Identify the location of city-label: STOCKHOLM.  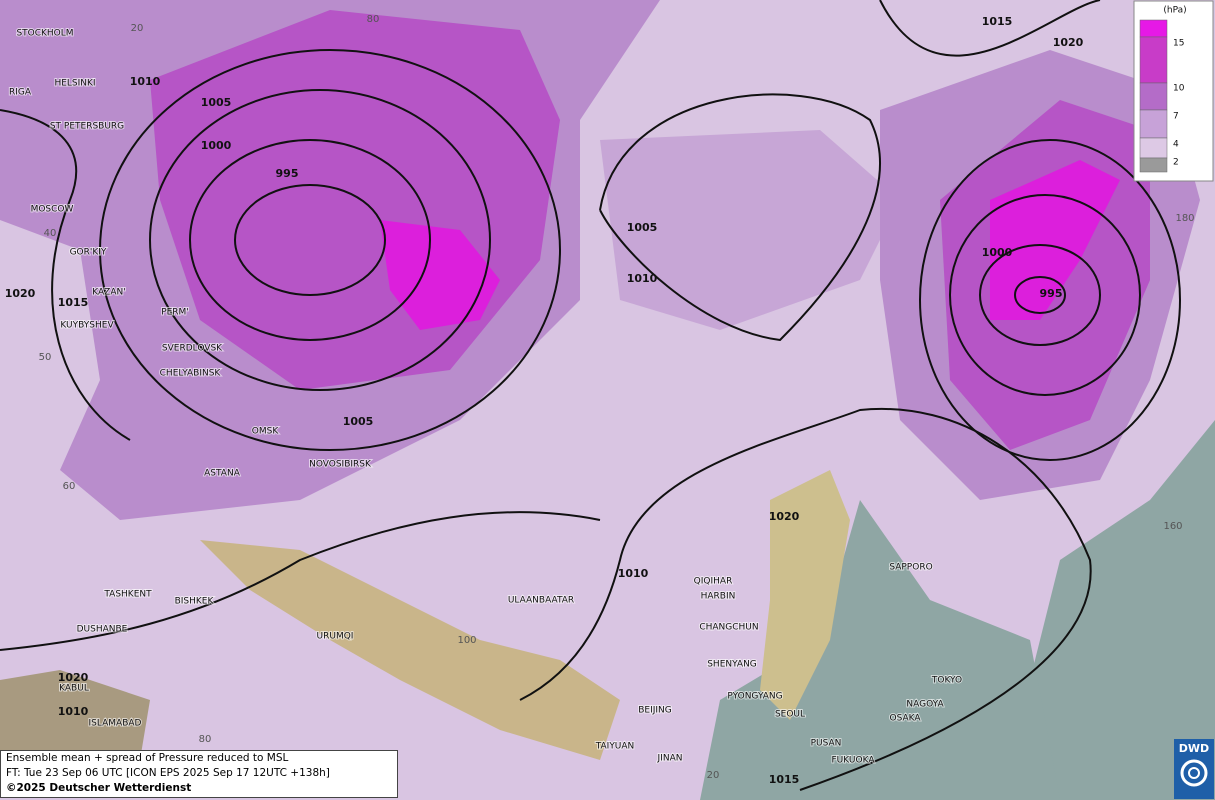
(44, 34).